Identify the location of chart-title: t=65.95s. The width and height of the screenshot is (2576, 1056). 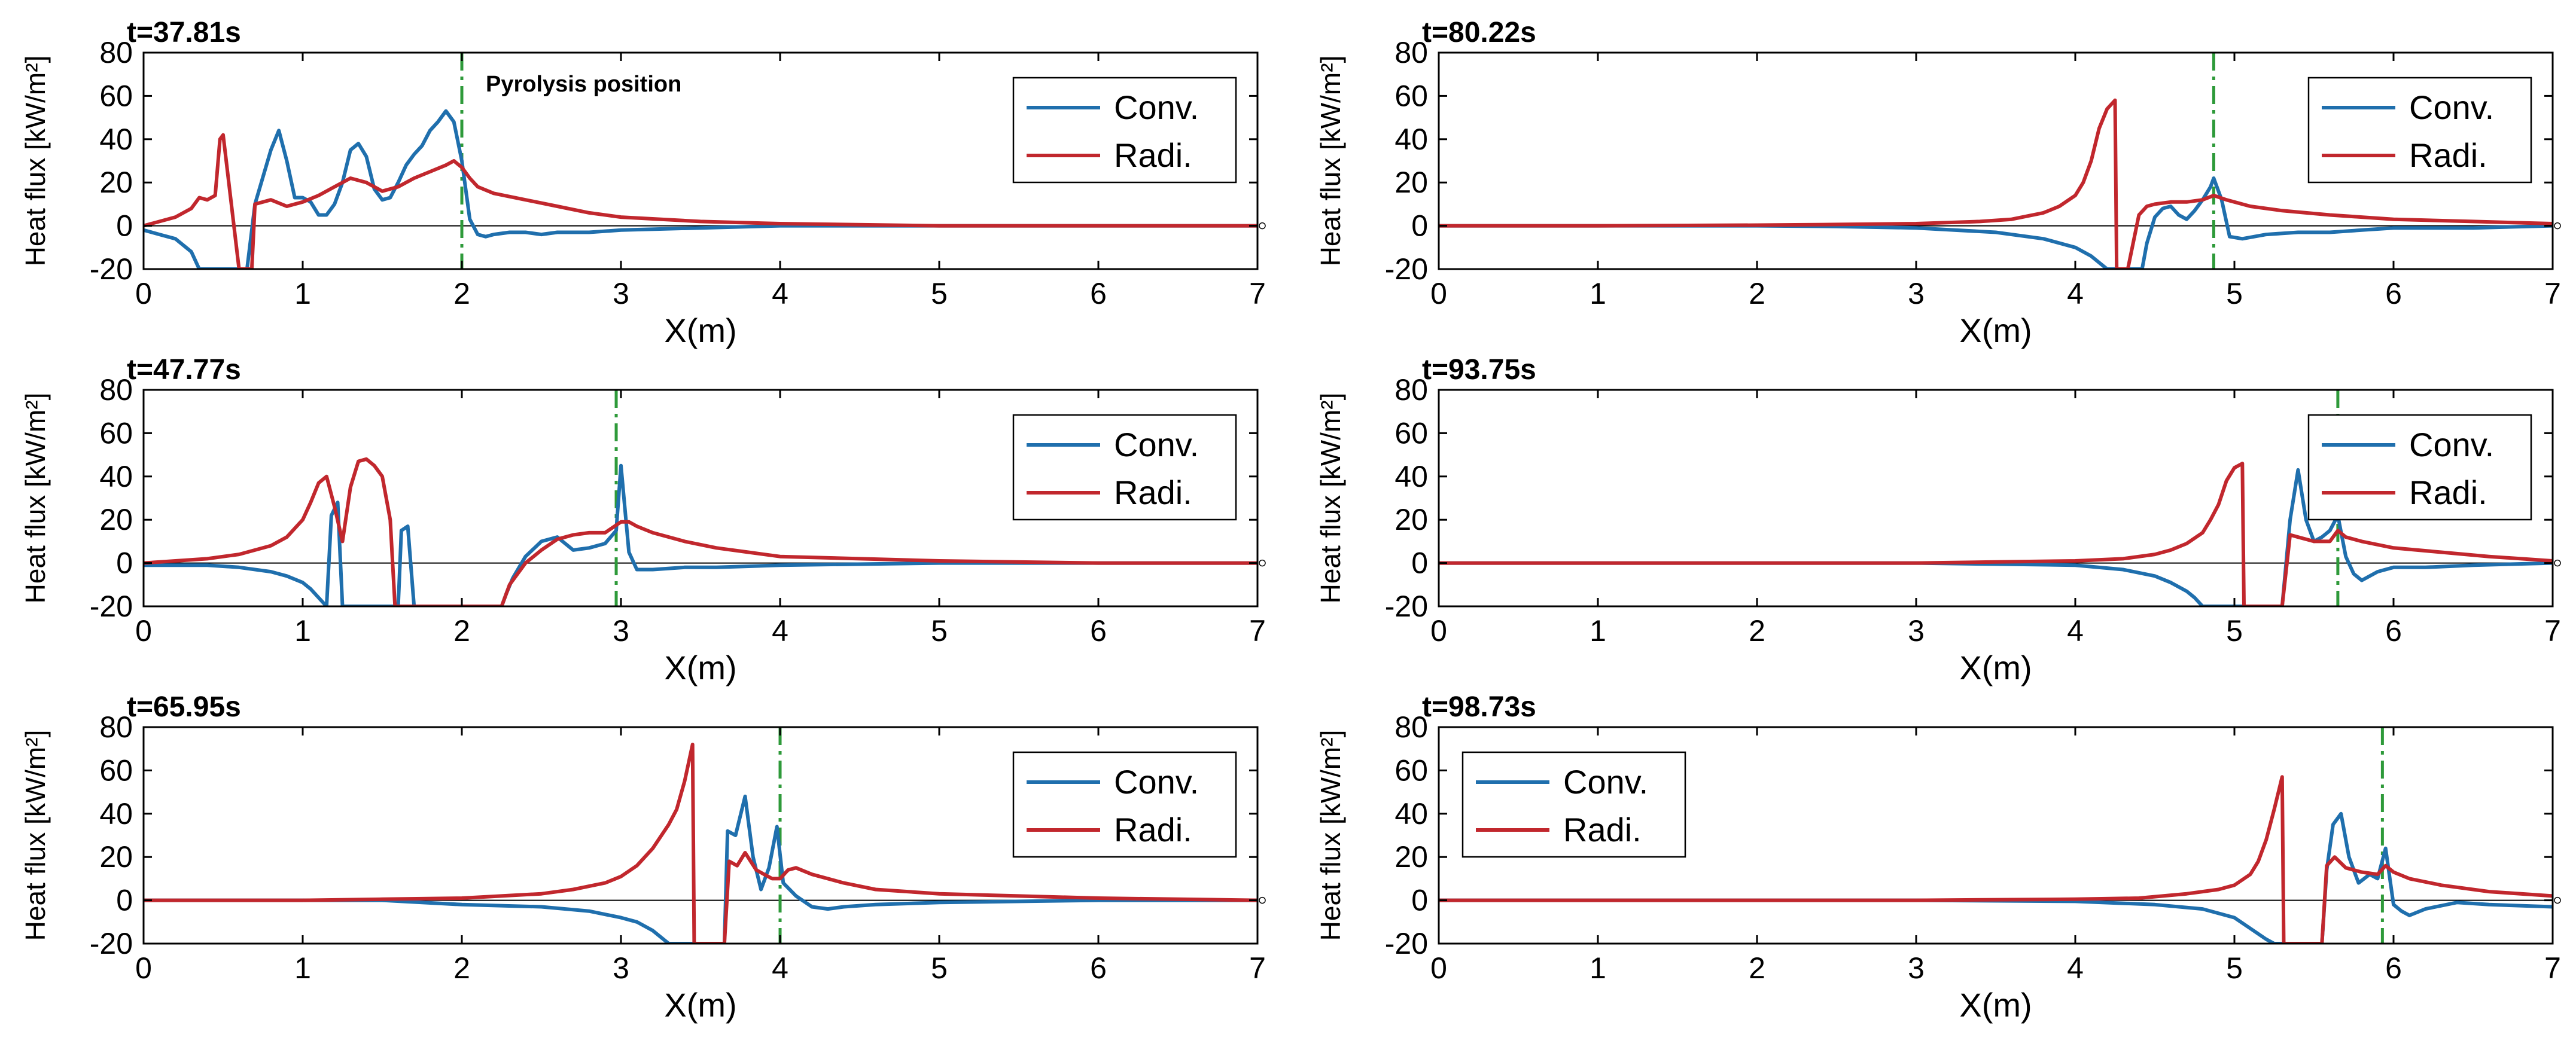
(184, 707).